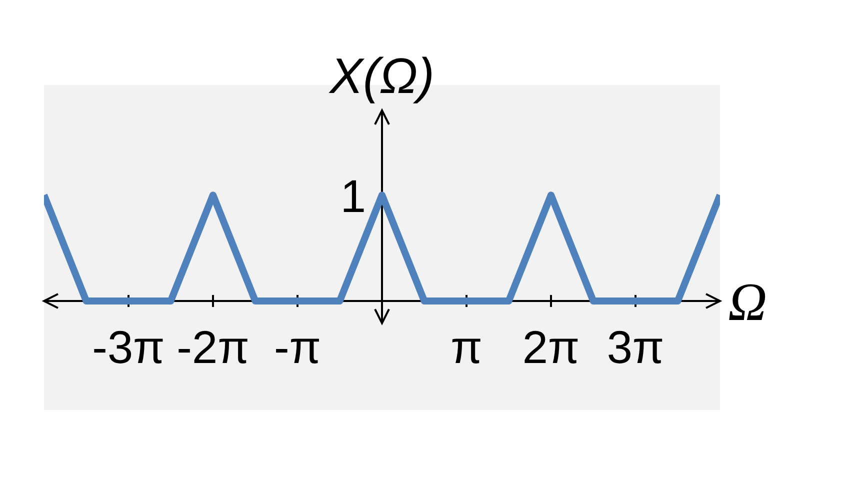 The width and height of the screenshot is (864, 480). Describe the element at coordinates (213, 346) in the screenshot. I see `x-tick-label: -2π` at that location.